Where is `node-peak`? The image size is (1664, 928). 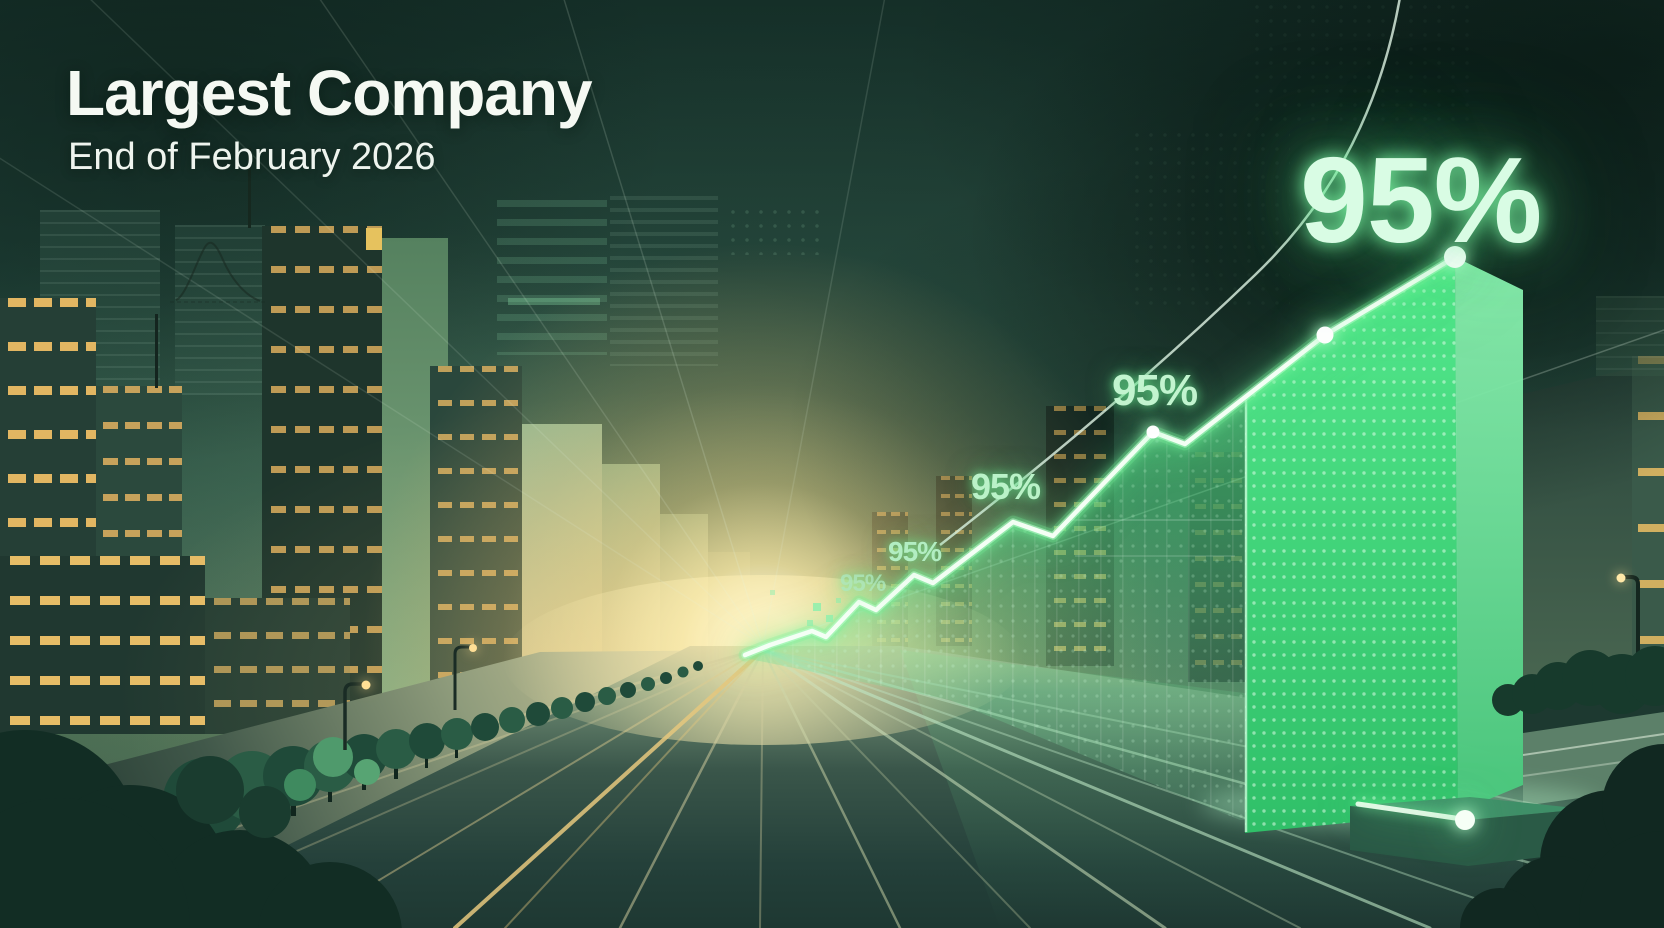
node-peak is located at coordinates (1455, 257).